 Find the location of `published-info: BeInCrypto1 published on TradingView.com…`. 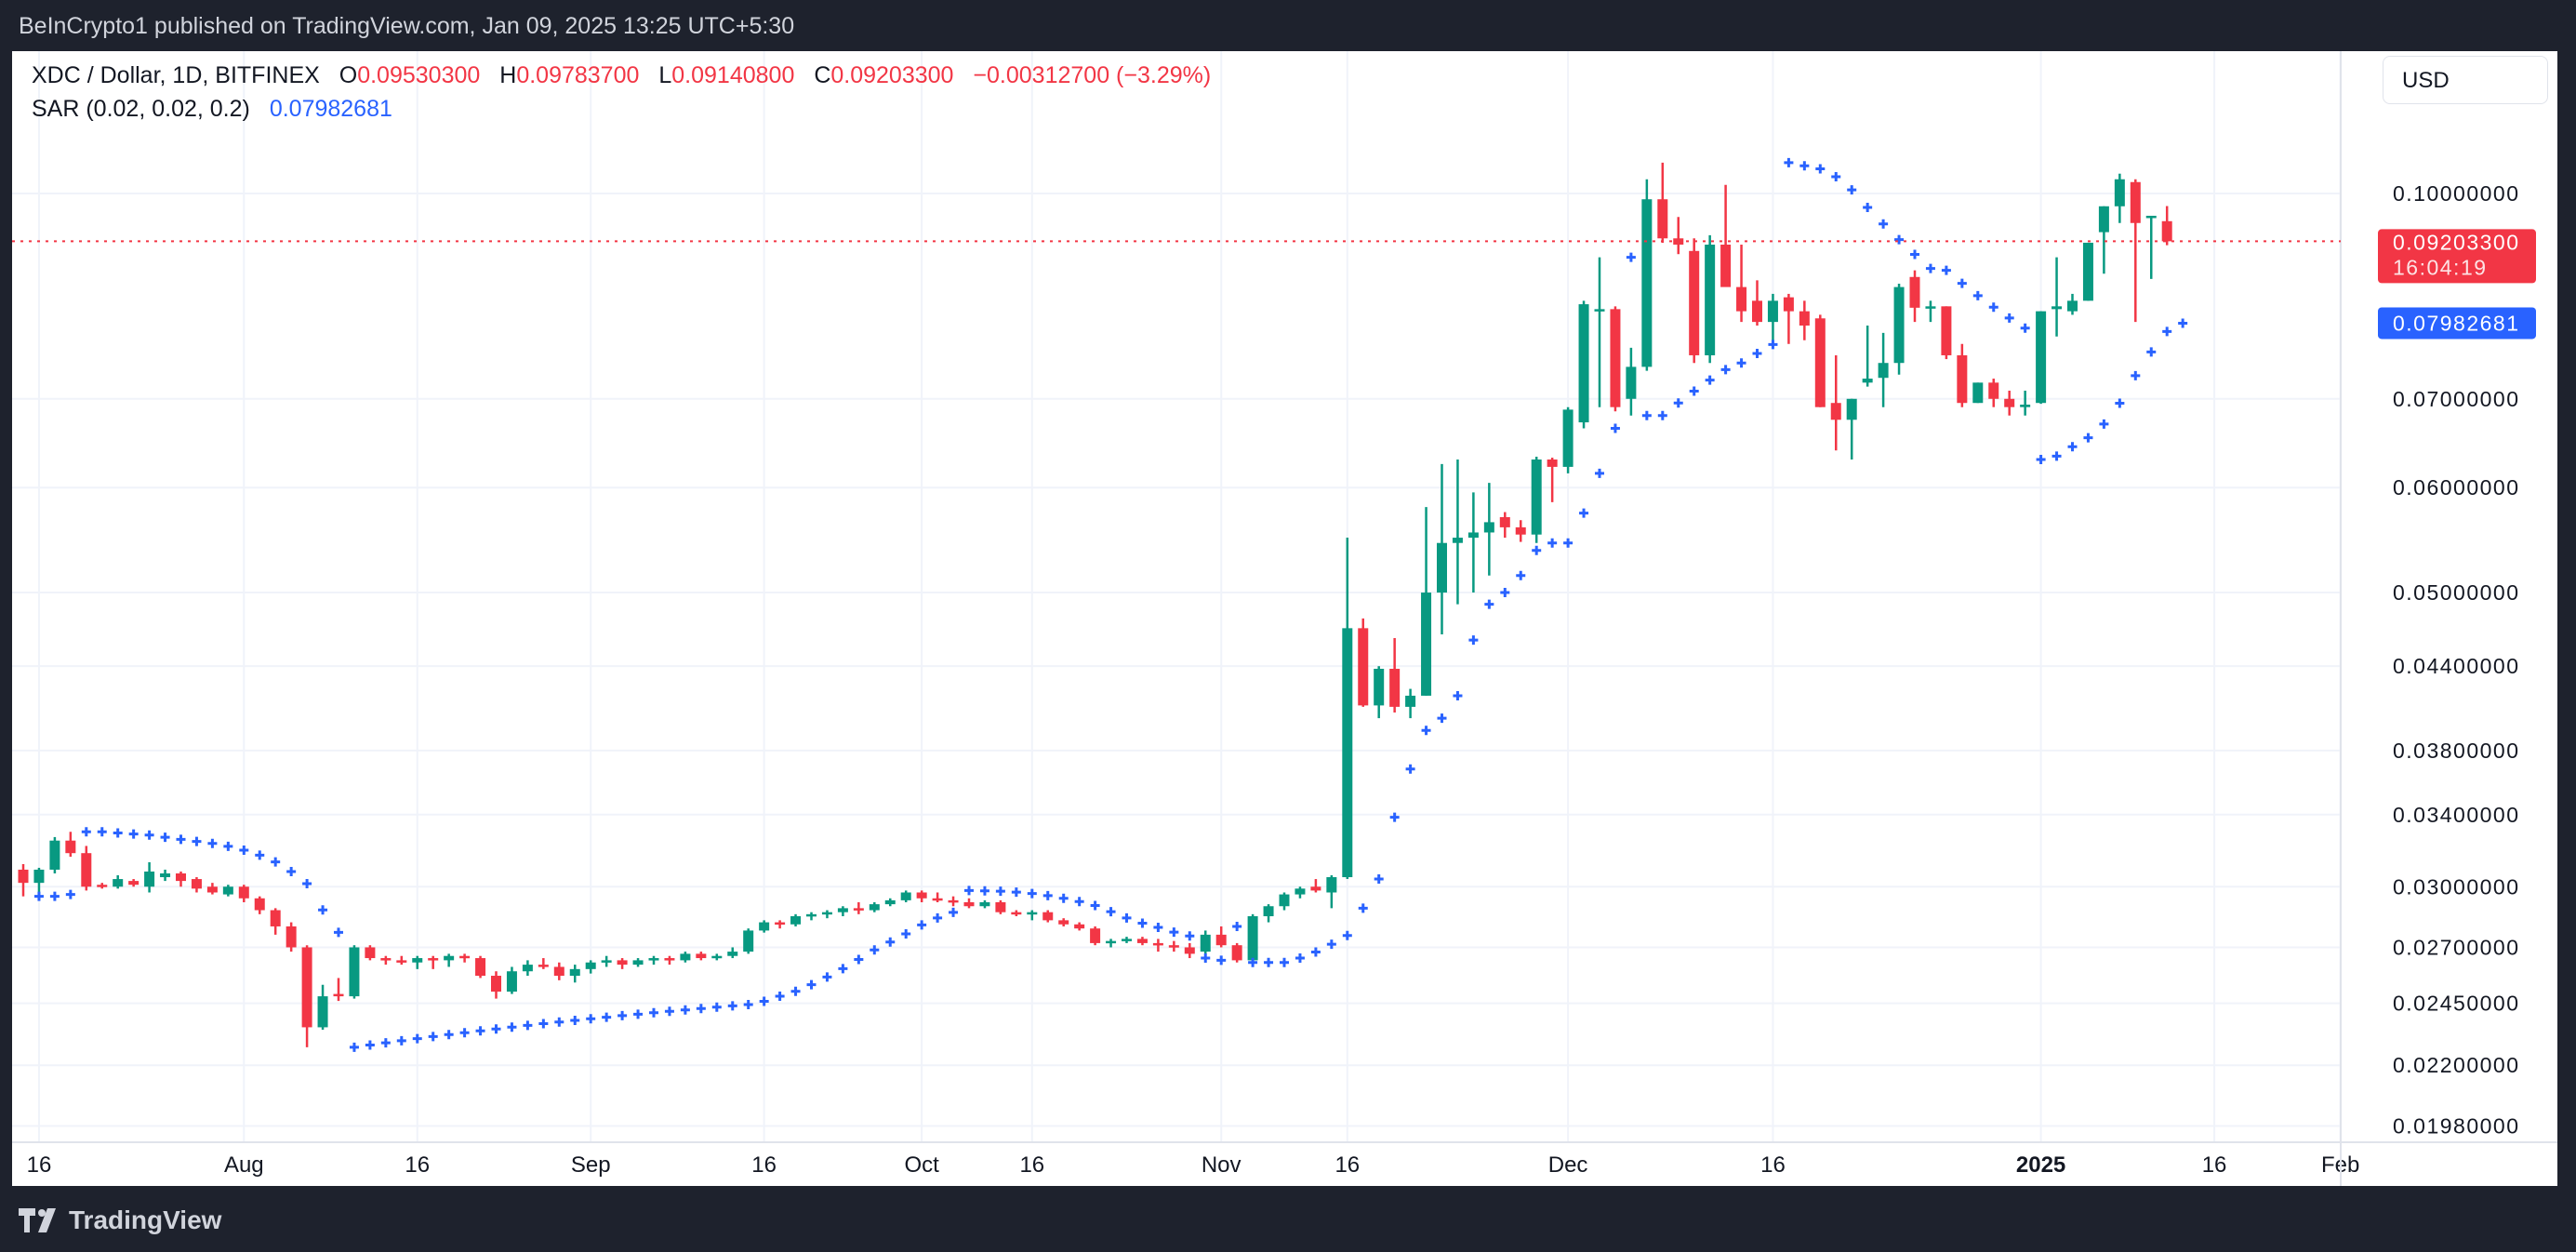

published-info: BeInCrypto1 published on TradingView.com… is located at coordinates (407, 26).